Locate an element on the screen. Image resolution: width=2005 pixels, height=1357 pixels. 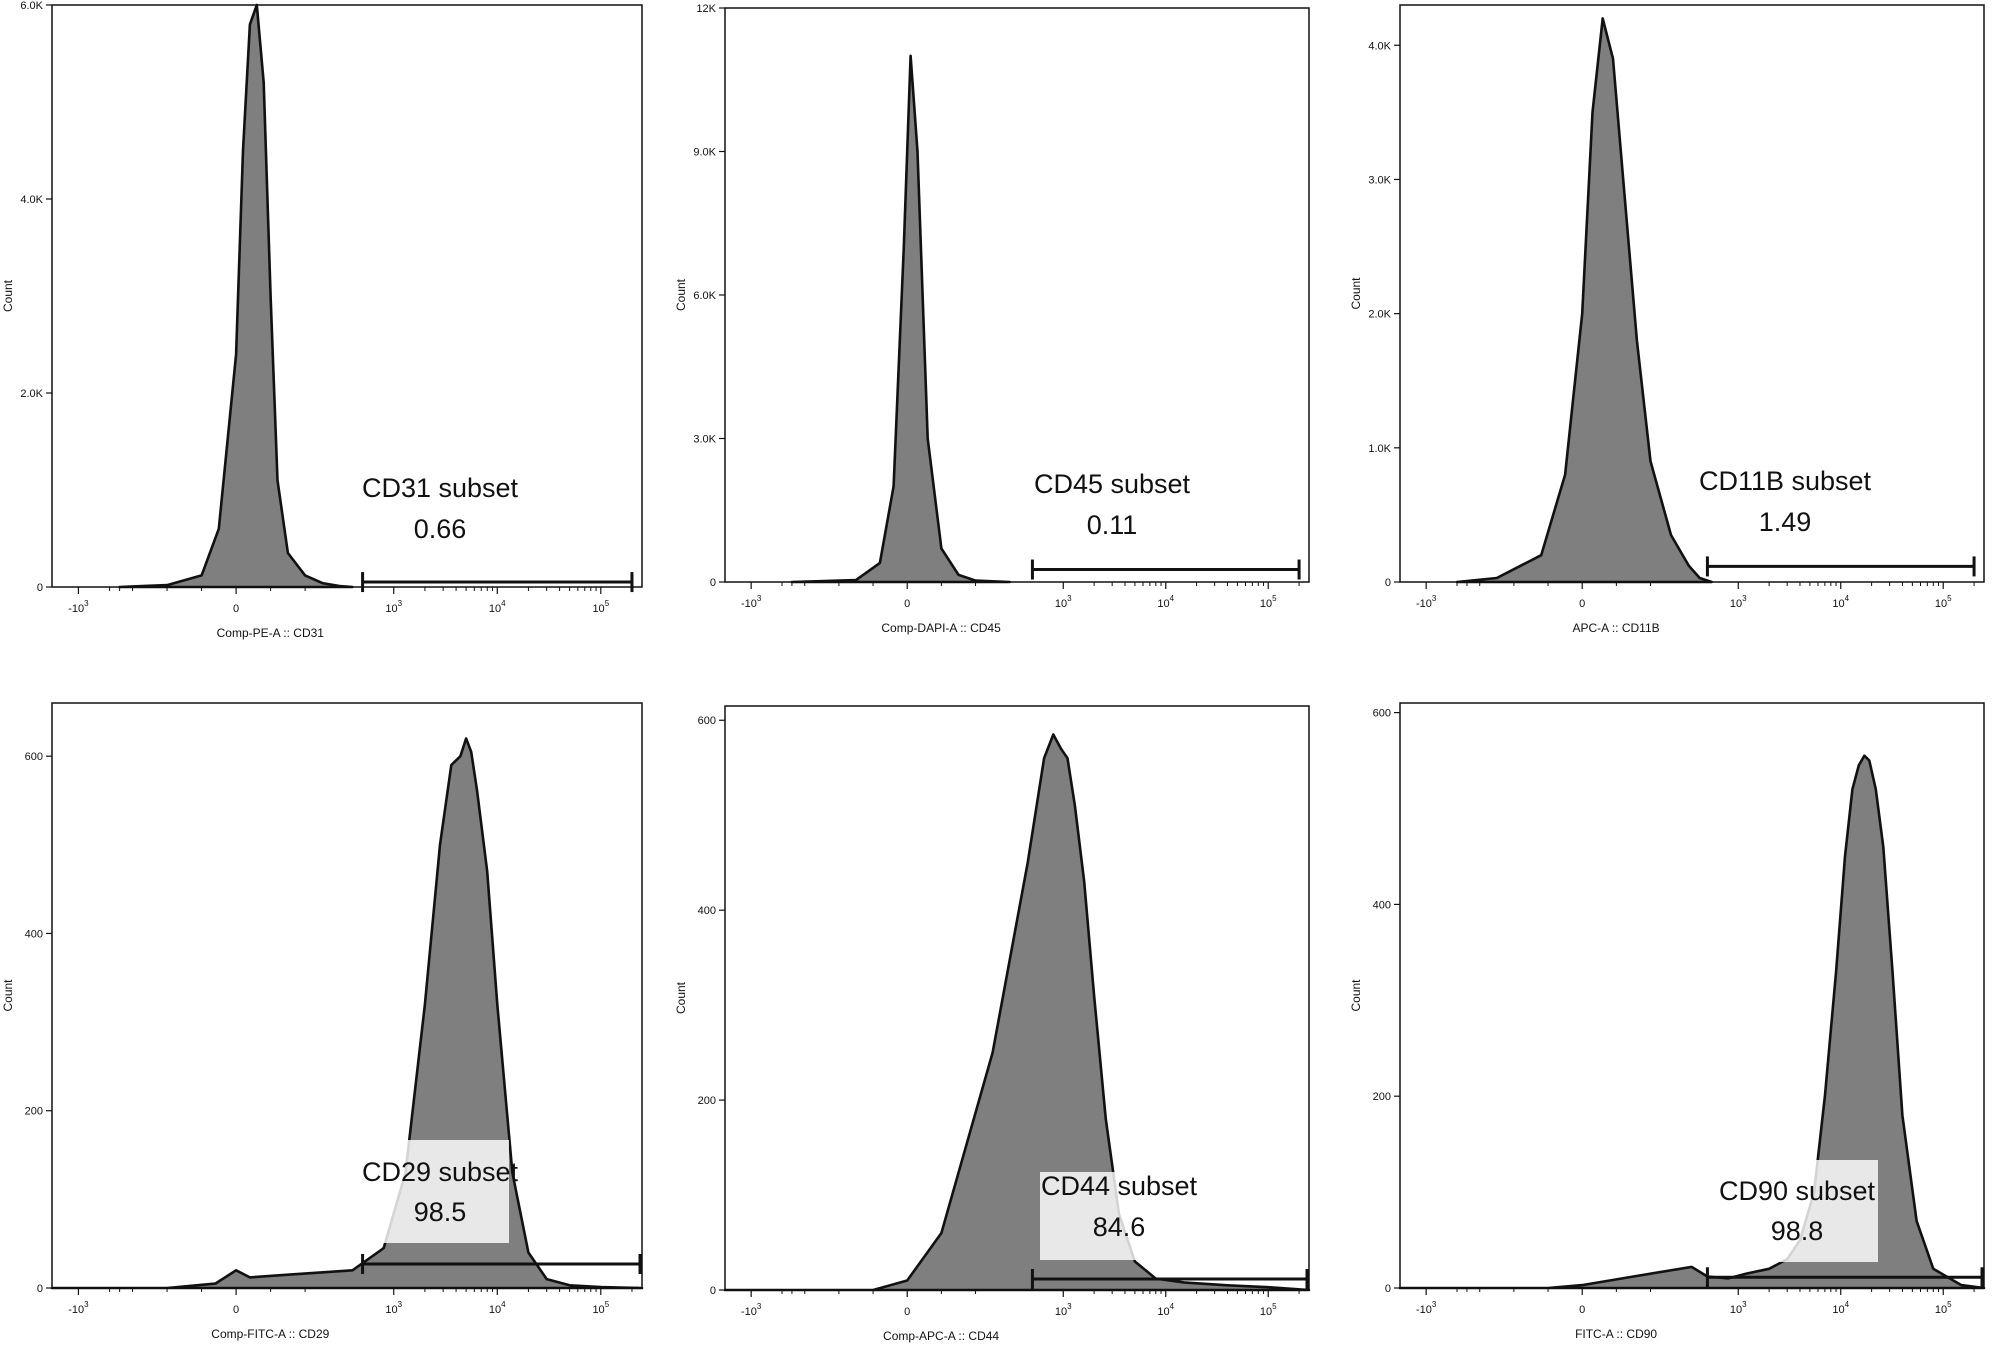
x-axis-label: Comp-APC-A :: CD44 is located at coordinates (941, 1336).